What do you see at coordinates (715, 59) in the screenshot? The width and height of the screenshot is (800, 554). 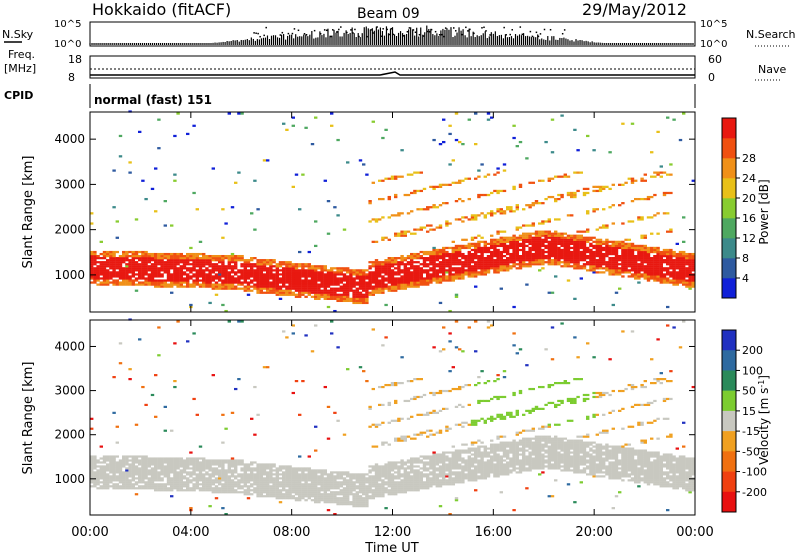 I see `nave-tick-top: 60` at bounding box center [715, 59].